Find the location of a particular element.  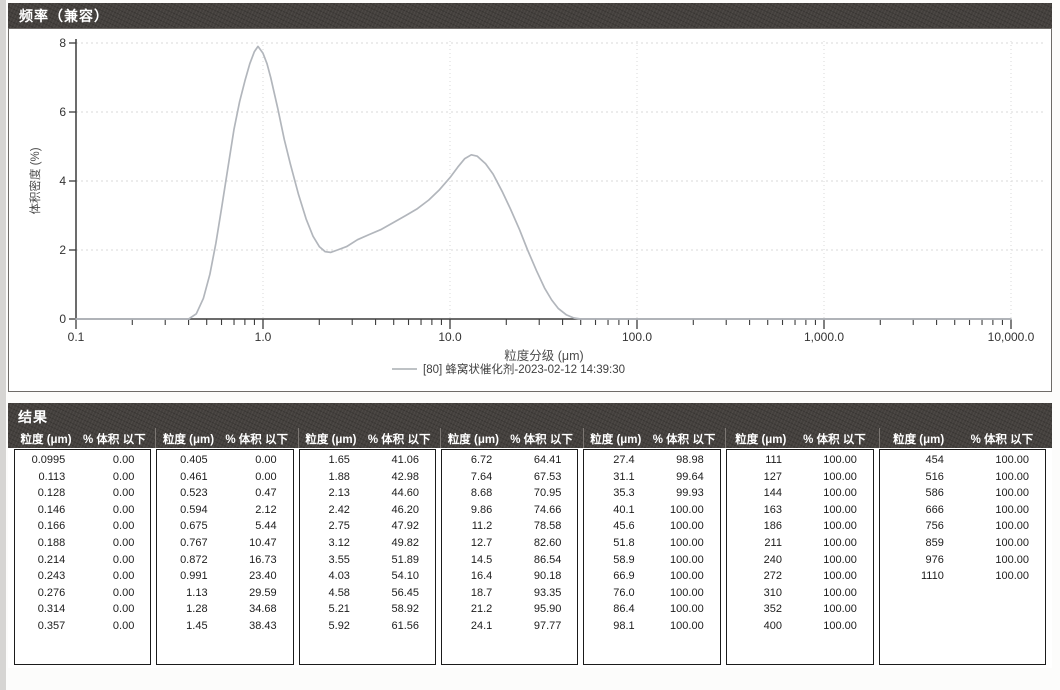

table-row: 16.4 90.18 is located at coordinates (509, 576).